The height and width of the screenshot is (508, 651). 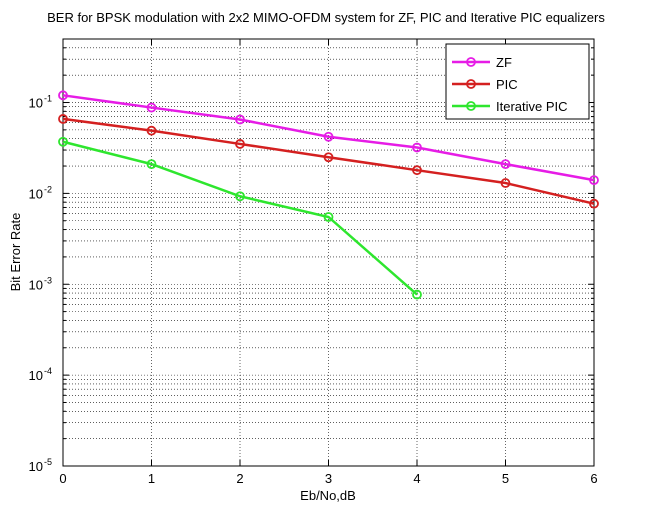 I want to click on legend-label: ZF, so click(x=504, y=62).